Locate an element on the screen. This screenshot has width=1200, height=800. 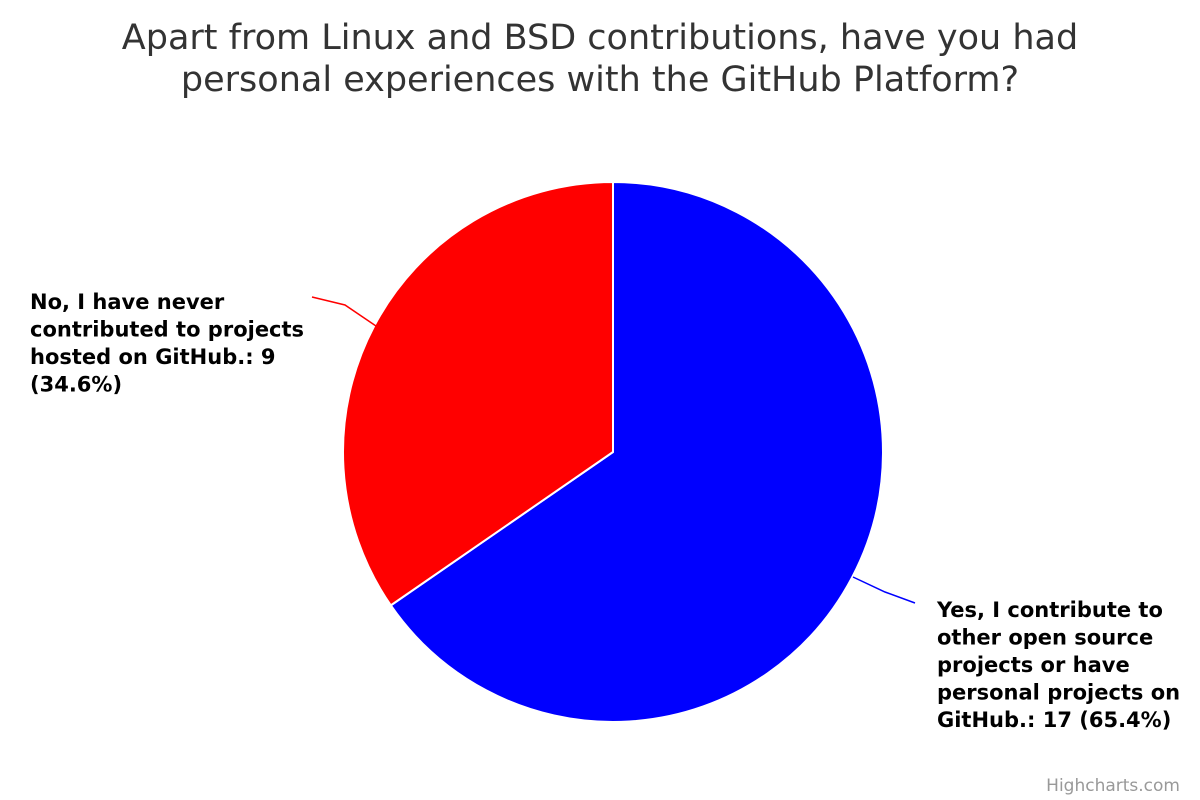
data-label-line: GitHub.: 17 (65.4%) is located at coordinates (1054, 720).